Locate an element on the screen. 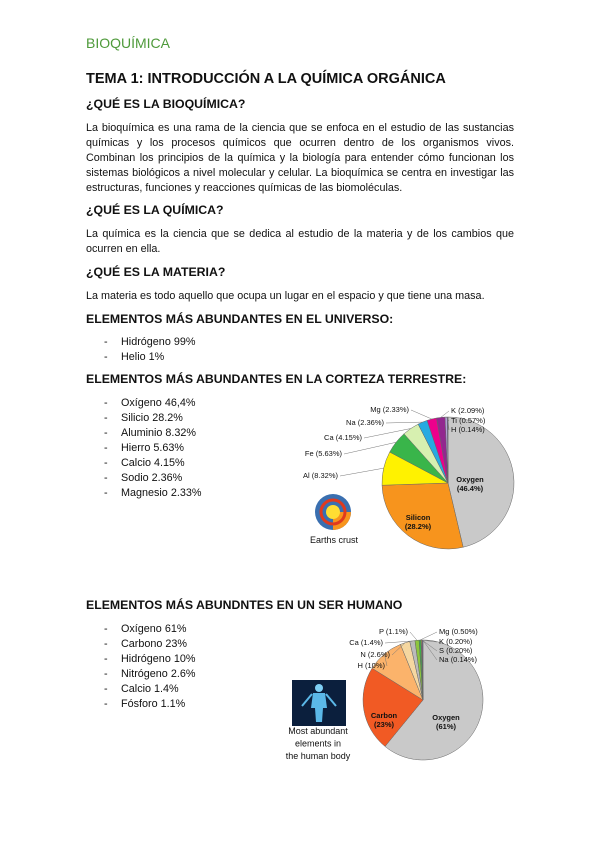  slice-label: Na (0.14%) is located at coordinates (458, 659).